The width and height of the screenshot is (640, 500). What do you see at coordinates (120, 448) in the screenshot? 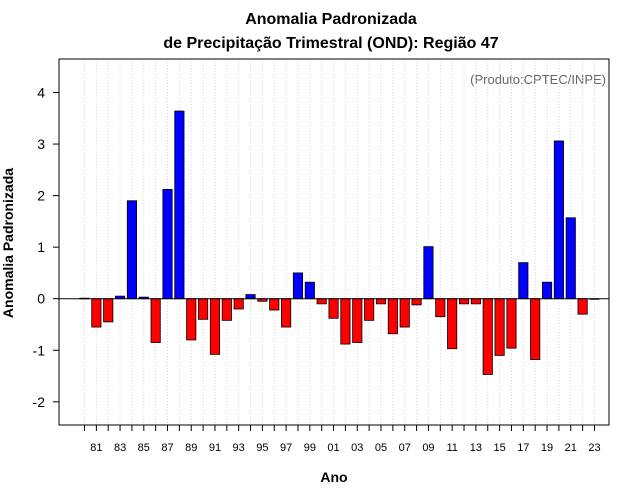
I see `x-tick-label: 83` at bounding box center [120, 448].